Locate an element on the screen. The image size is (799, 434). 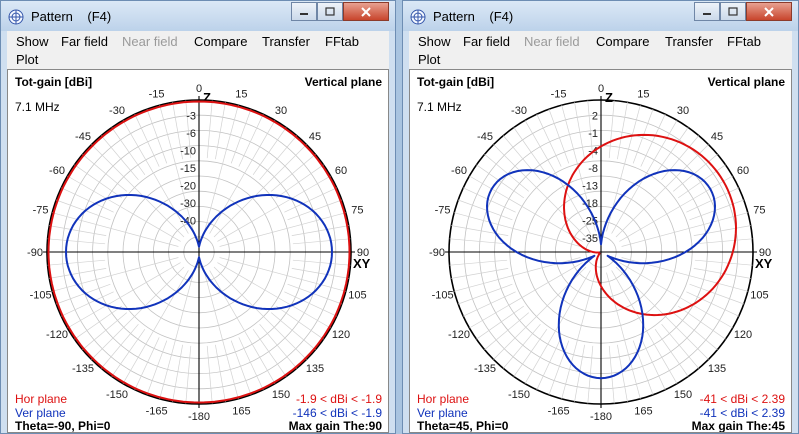
angle-tick-label: 60 is located at coordinates (743, 171).